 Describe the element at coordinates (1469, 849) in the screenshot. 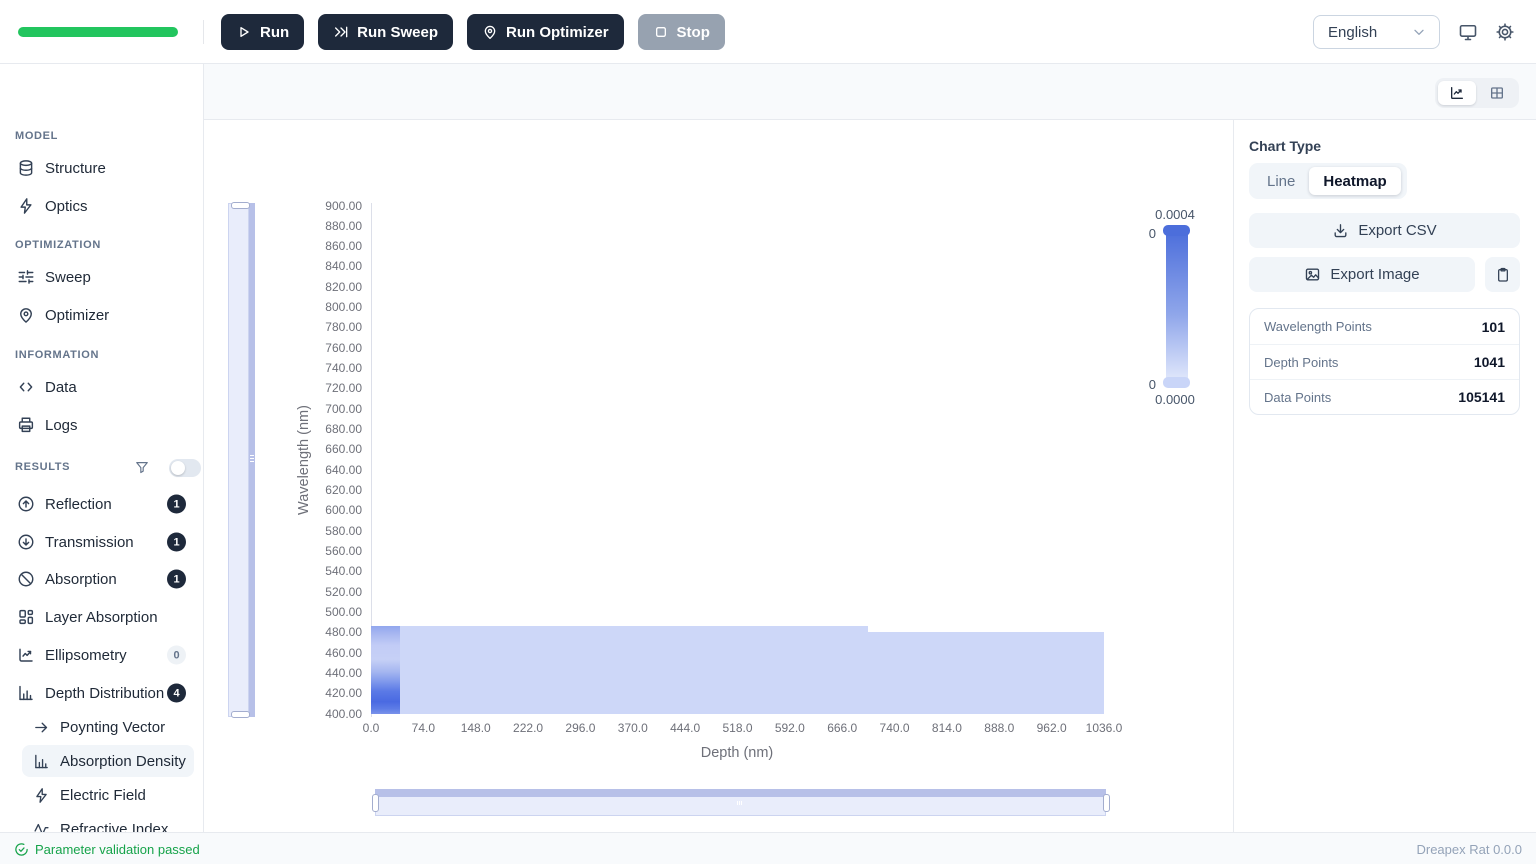

I see `app-version: Dreapex Rat 0.0.0` at that location.